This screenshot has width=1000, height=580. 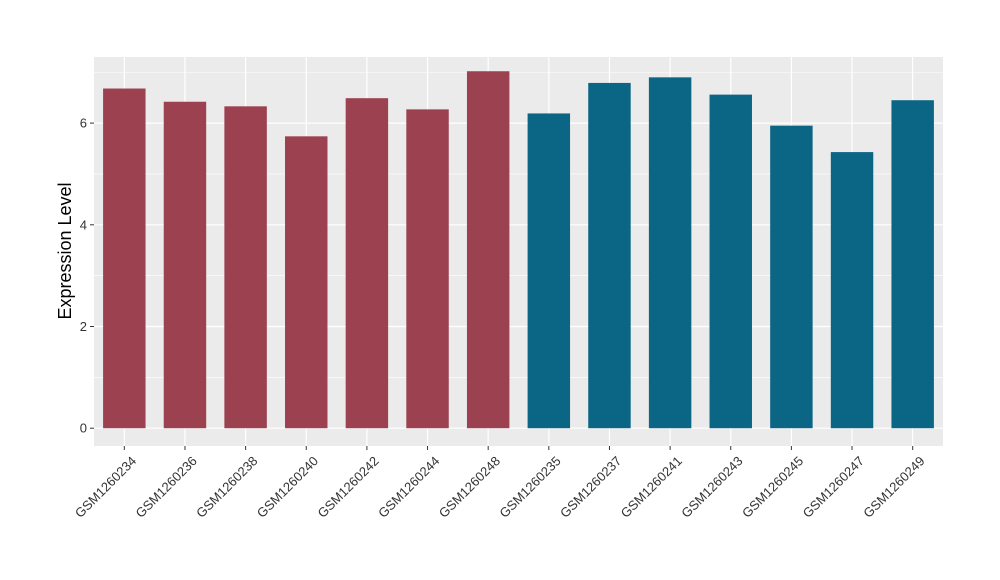 What do you see at coordinates (852, 290) in the screenshot?
I see `bar-gsm1260247` at bounding box center [852, 290].